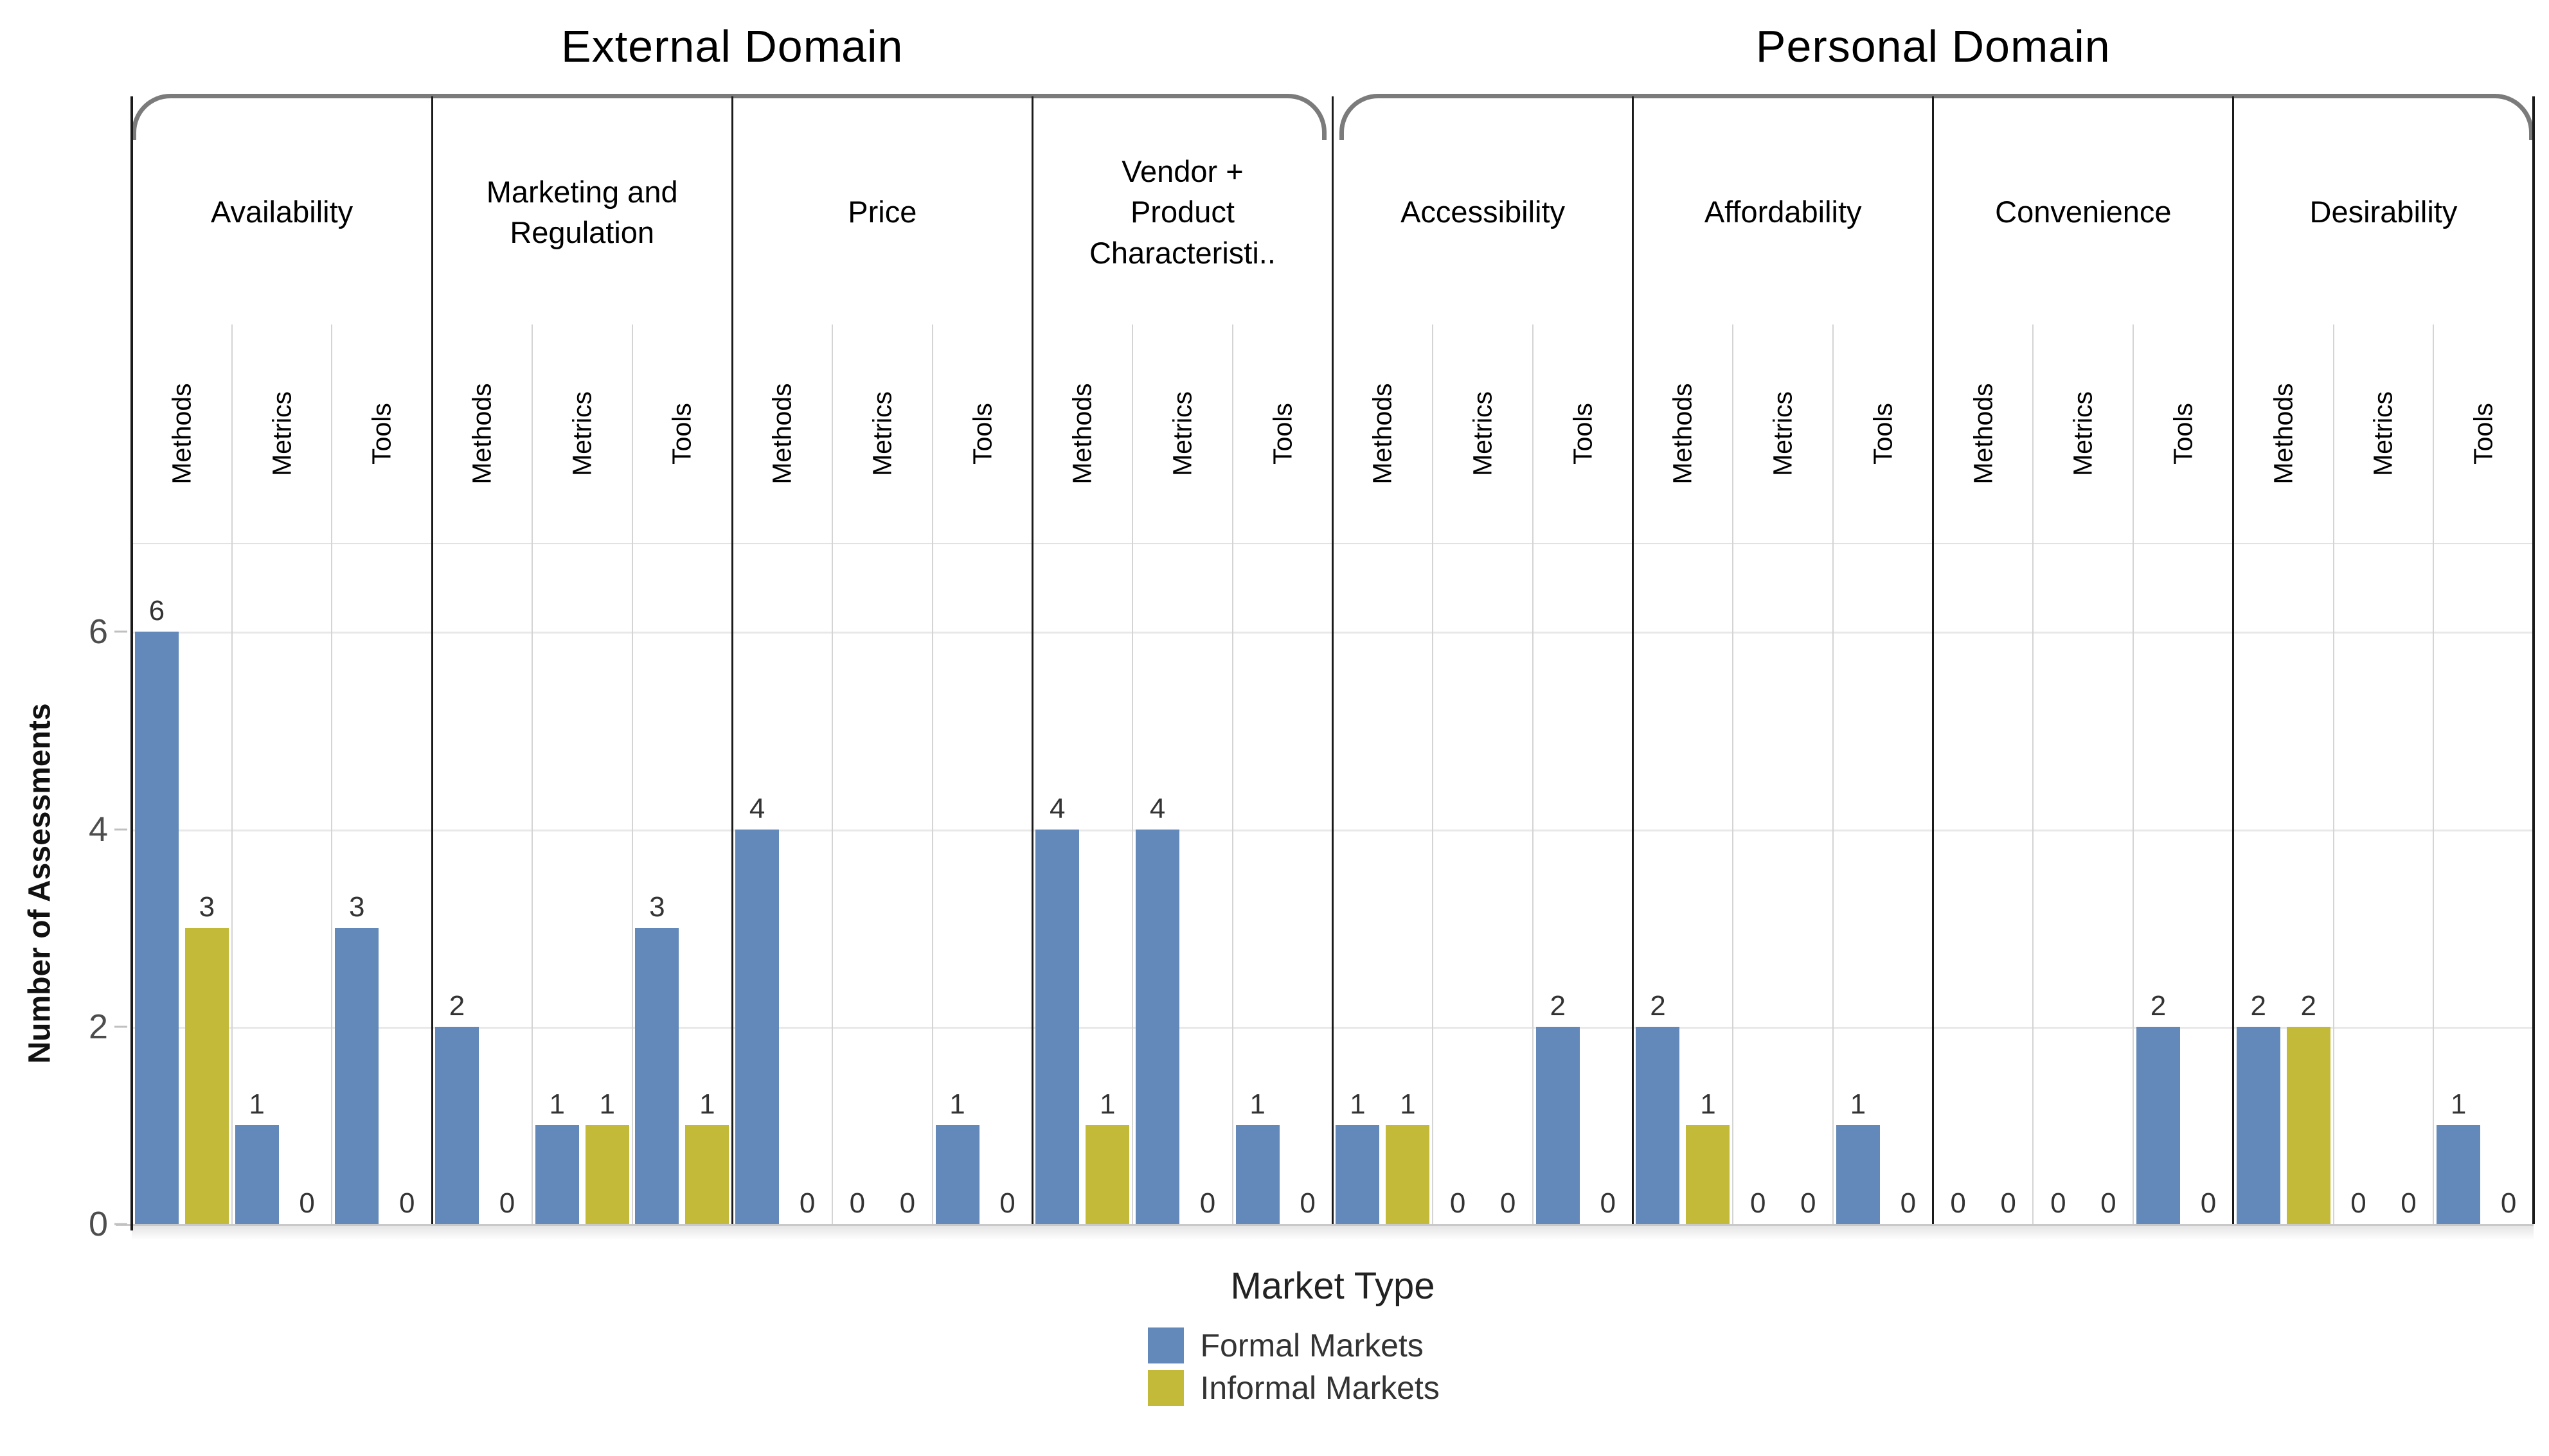 This screenshot has height=1456, width=2549. What do you see at coordinates (1165, 1388) in the screenshot?
I see `legend-swatch-informal` at bounding box center [1165, 1388].